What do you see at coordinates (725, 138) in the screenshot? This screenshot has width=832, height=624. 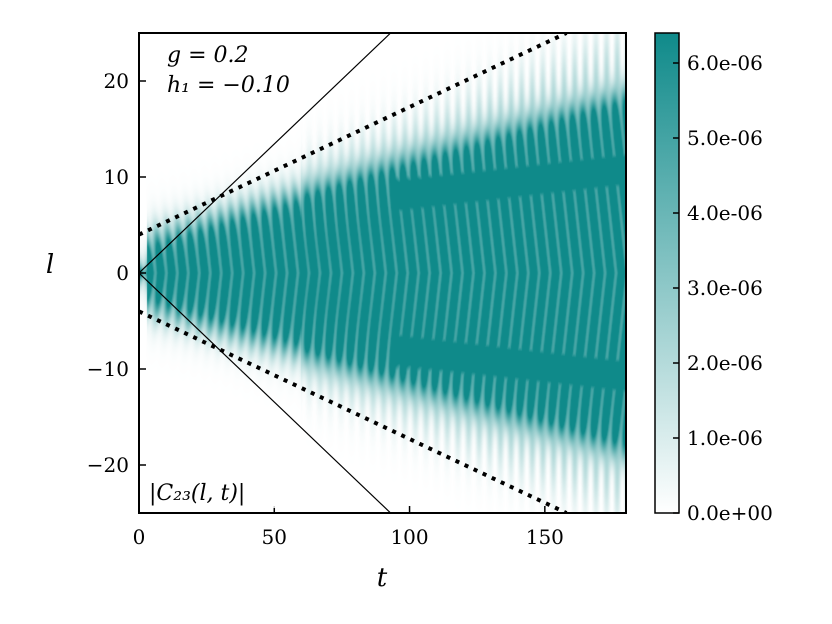 I see `colorbar-tick-label: 5.0e-06` at bounding box center [725, 138].